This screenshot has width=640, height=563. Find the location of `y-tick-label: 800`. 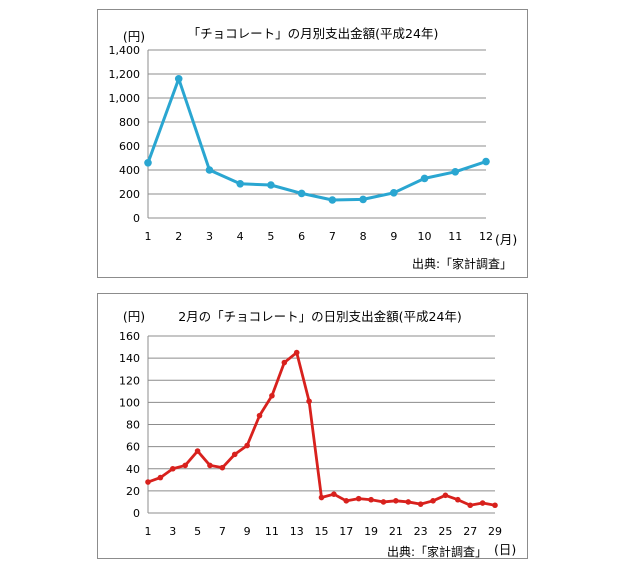

y-tick-label: 800 is located at coordinates (129, 122).